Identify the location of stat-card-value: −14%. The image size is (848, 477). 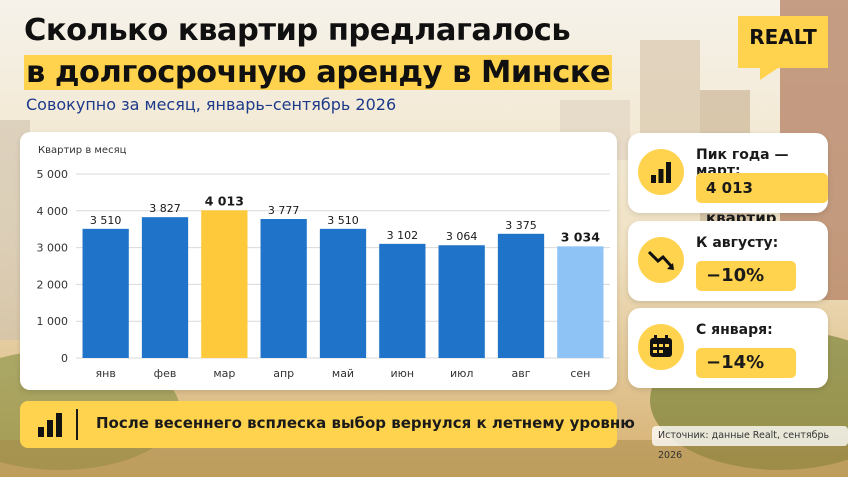
(746, 363).